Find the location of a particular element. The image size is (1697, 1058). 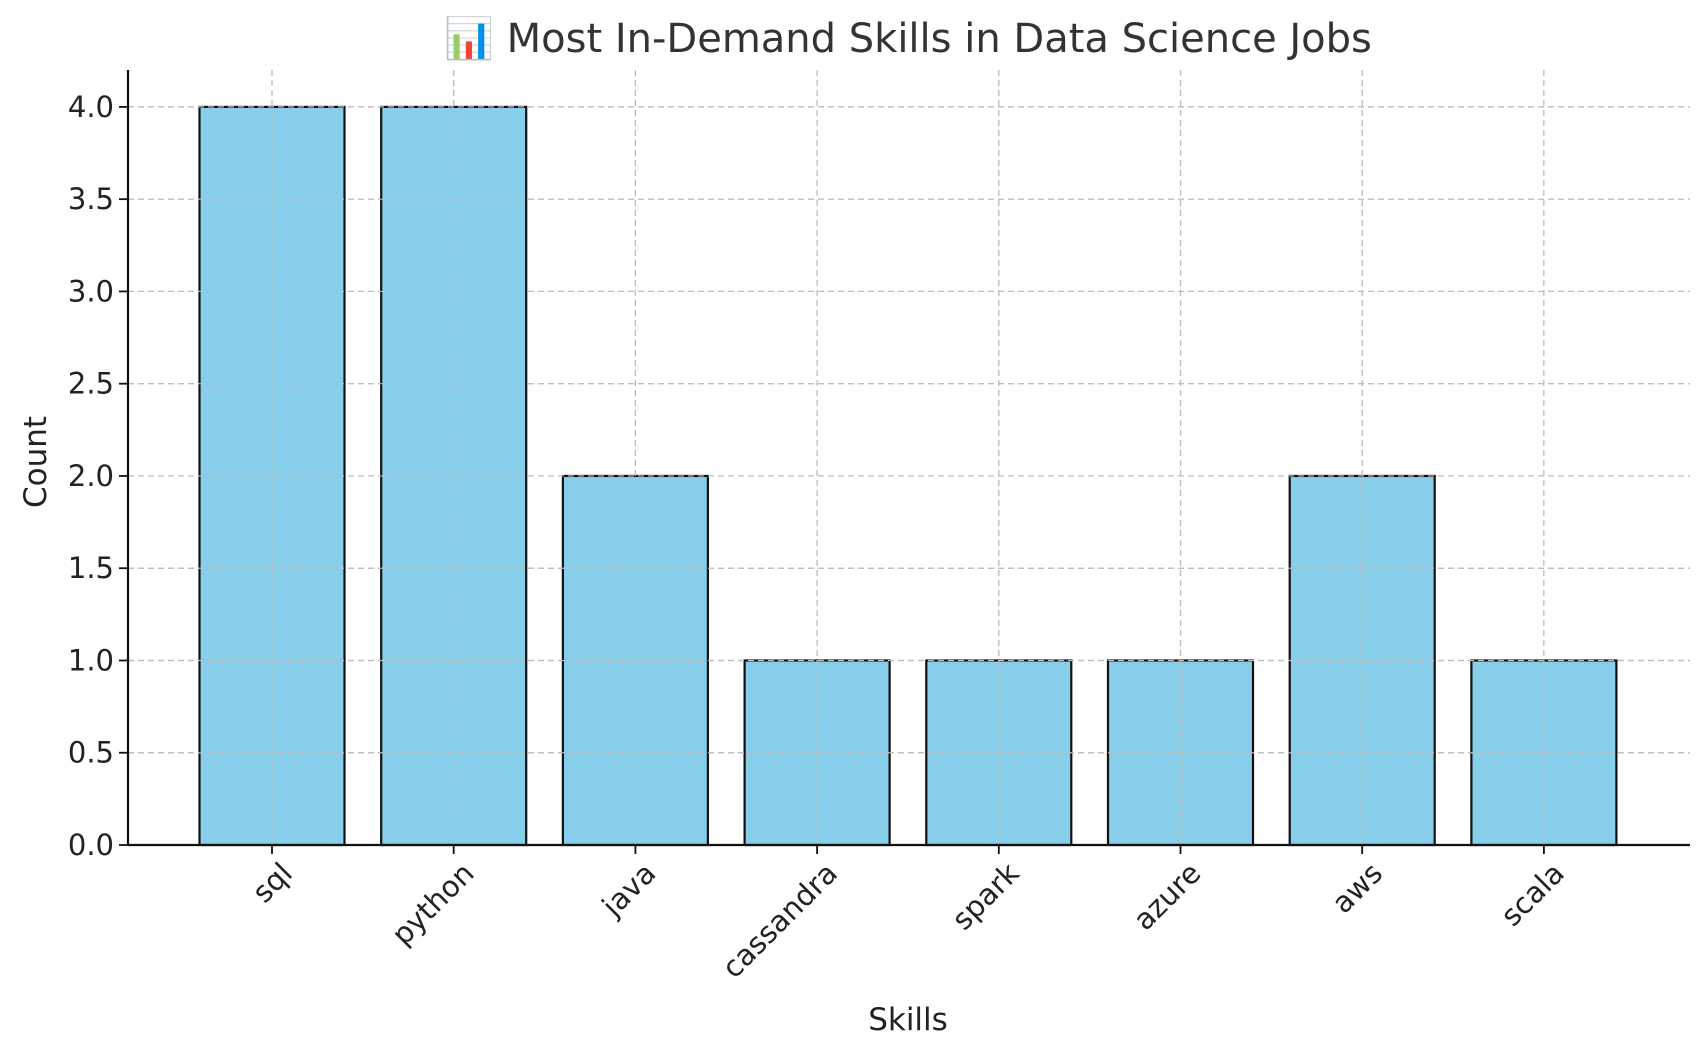

x-tick-label-azure: azure is located at coordinates (1166, 896).